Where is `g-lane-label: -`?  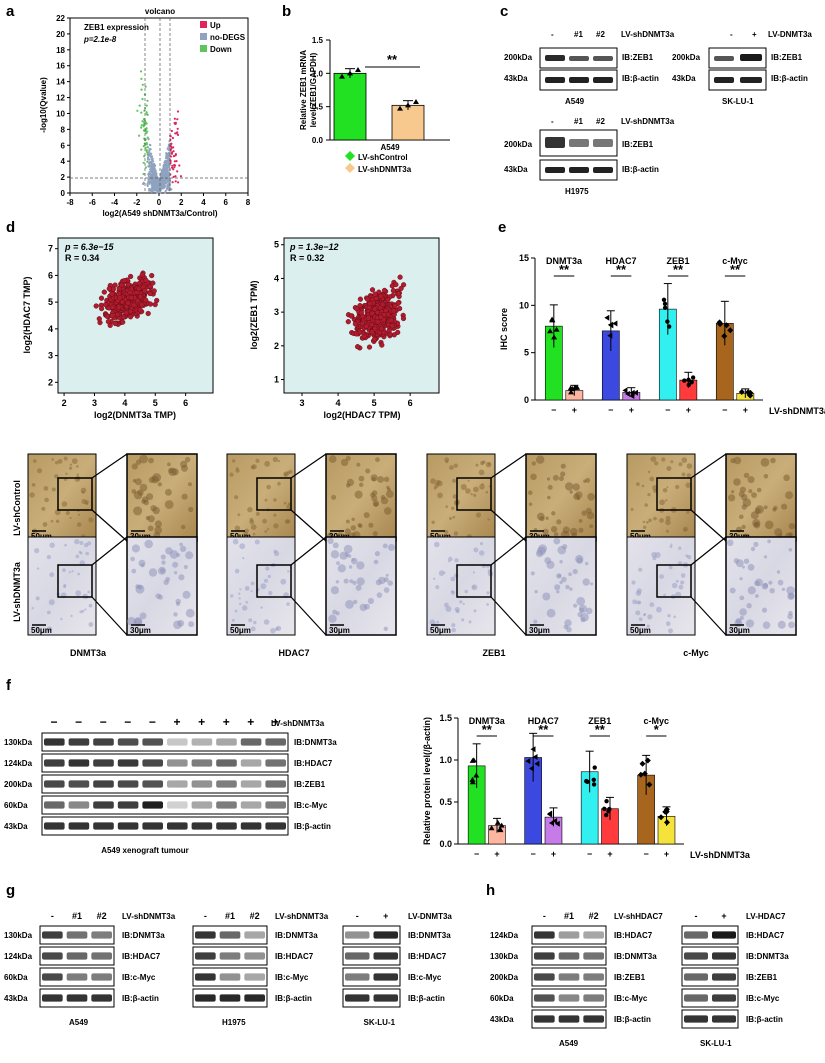 g-lane-label: - is located at coordinates (205, 916).